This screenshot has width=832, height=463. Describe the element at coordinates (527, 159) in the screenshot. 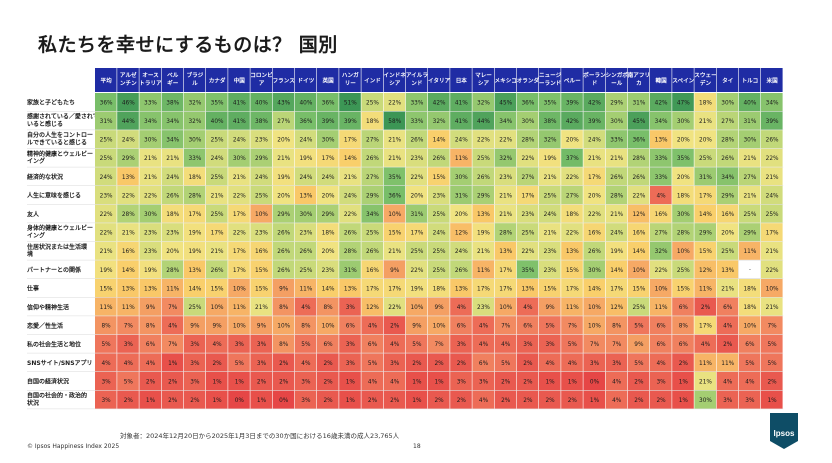

I see `heat-cell-label: 22%` at that location.